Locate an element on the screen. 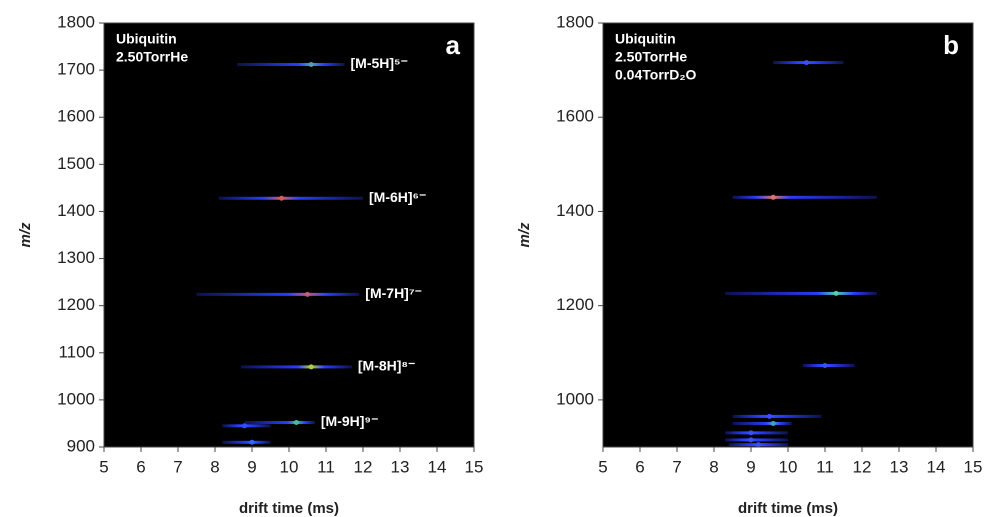  ion-label: [M-7H]⁷⁻ is located at coordinates (393, 293).